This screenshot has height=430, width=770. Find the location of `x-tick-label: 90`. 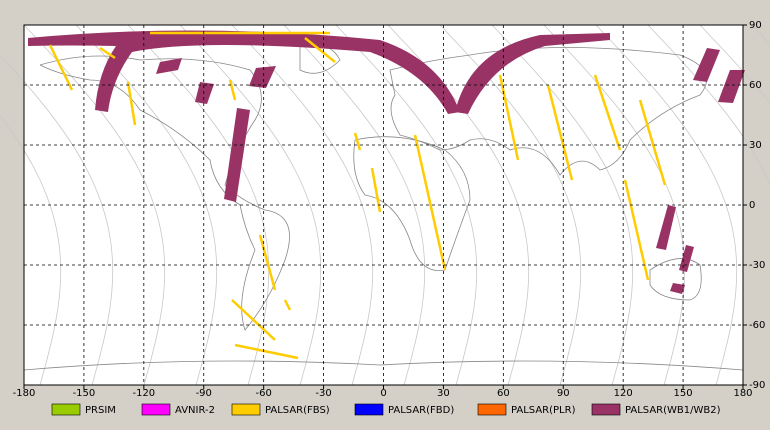

x-tick-label: 90 is located at coordinates (563, 393).